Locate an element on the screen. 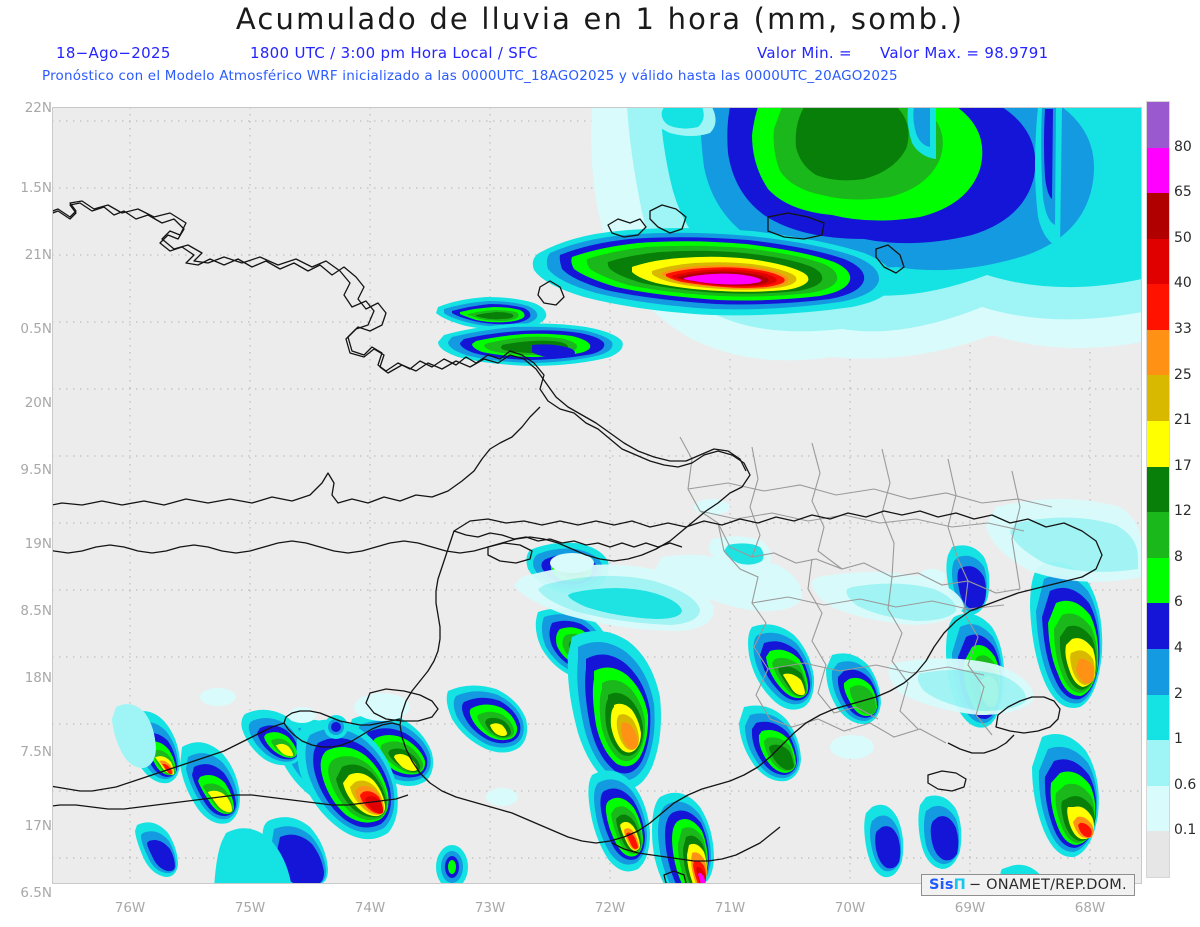  colorbar-label: 1 is located at coordinates (1178, 739).